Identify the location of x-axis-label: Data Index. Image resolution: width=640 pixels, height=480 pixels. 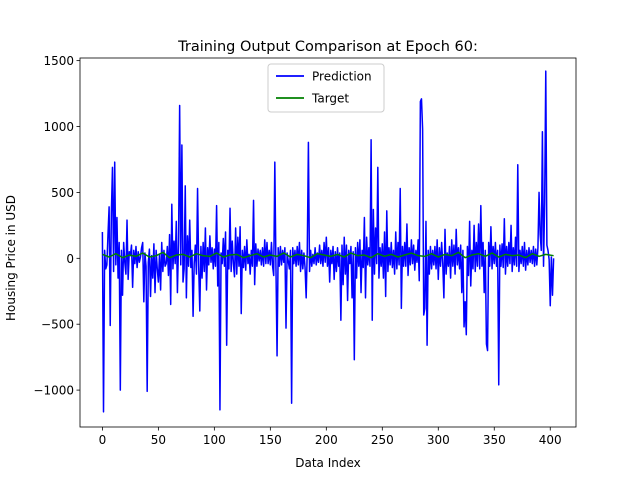
(328, 463).